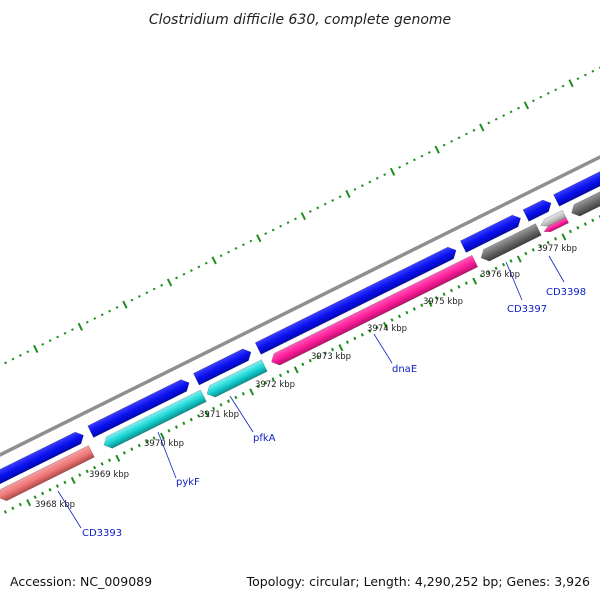 This screenshot has width=600, height=600. What do you see at coordinates (109, 475) in the screenshot?
I see `kbp-label: 3969 kbp` at bounding box center [109, 475].